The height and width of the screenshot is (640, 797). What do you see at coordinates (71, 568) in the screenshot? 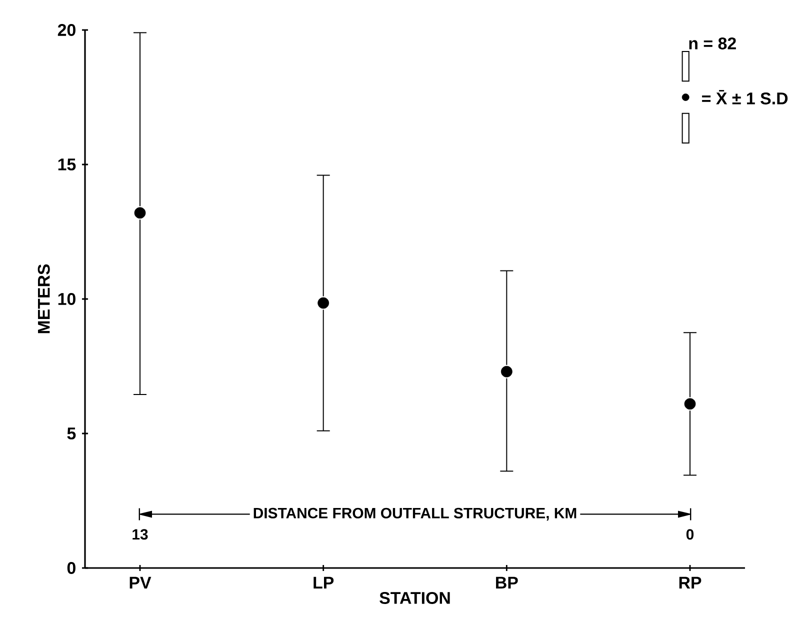
I see `y-tick-label: 0` at bounding box center [71, 568].